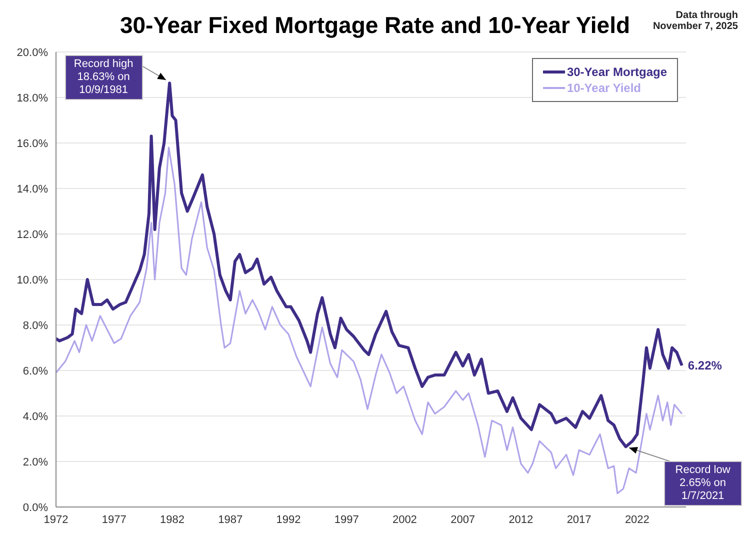 The width and height of the screenshot is (750, 541). I want to click on y-tick-label: 20.0%, so click(32, 52).